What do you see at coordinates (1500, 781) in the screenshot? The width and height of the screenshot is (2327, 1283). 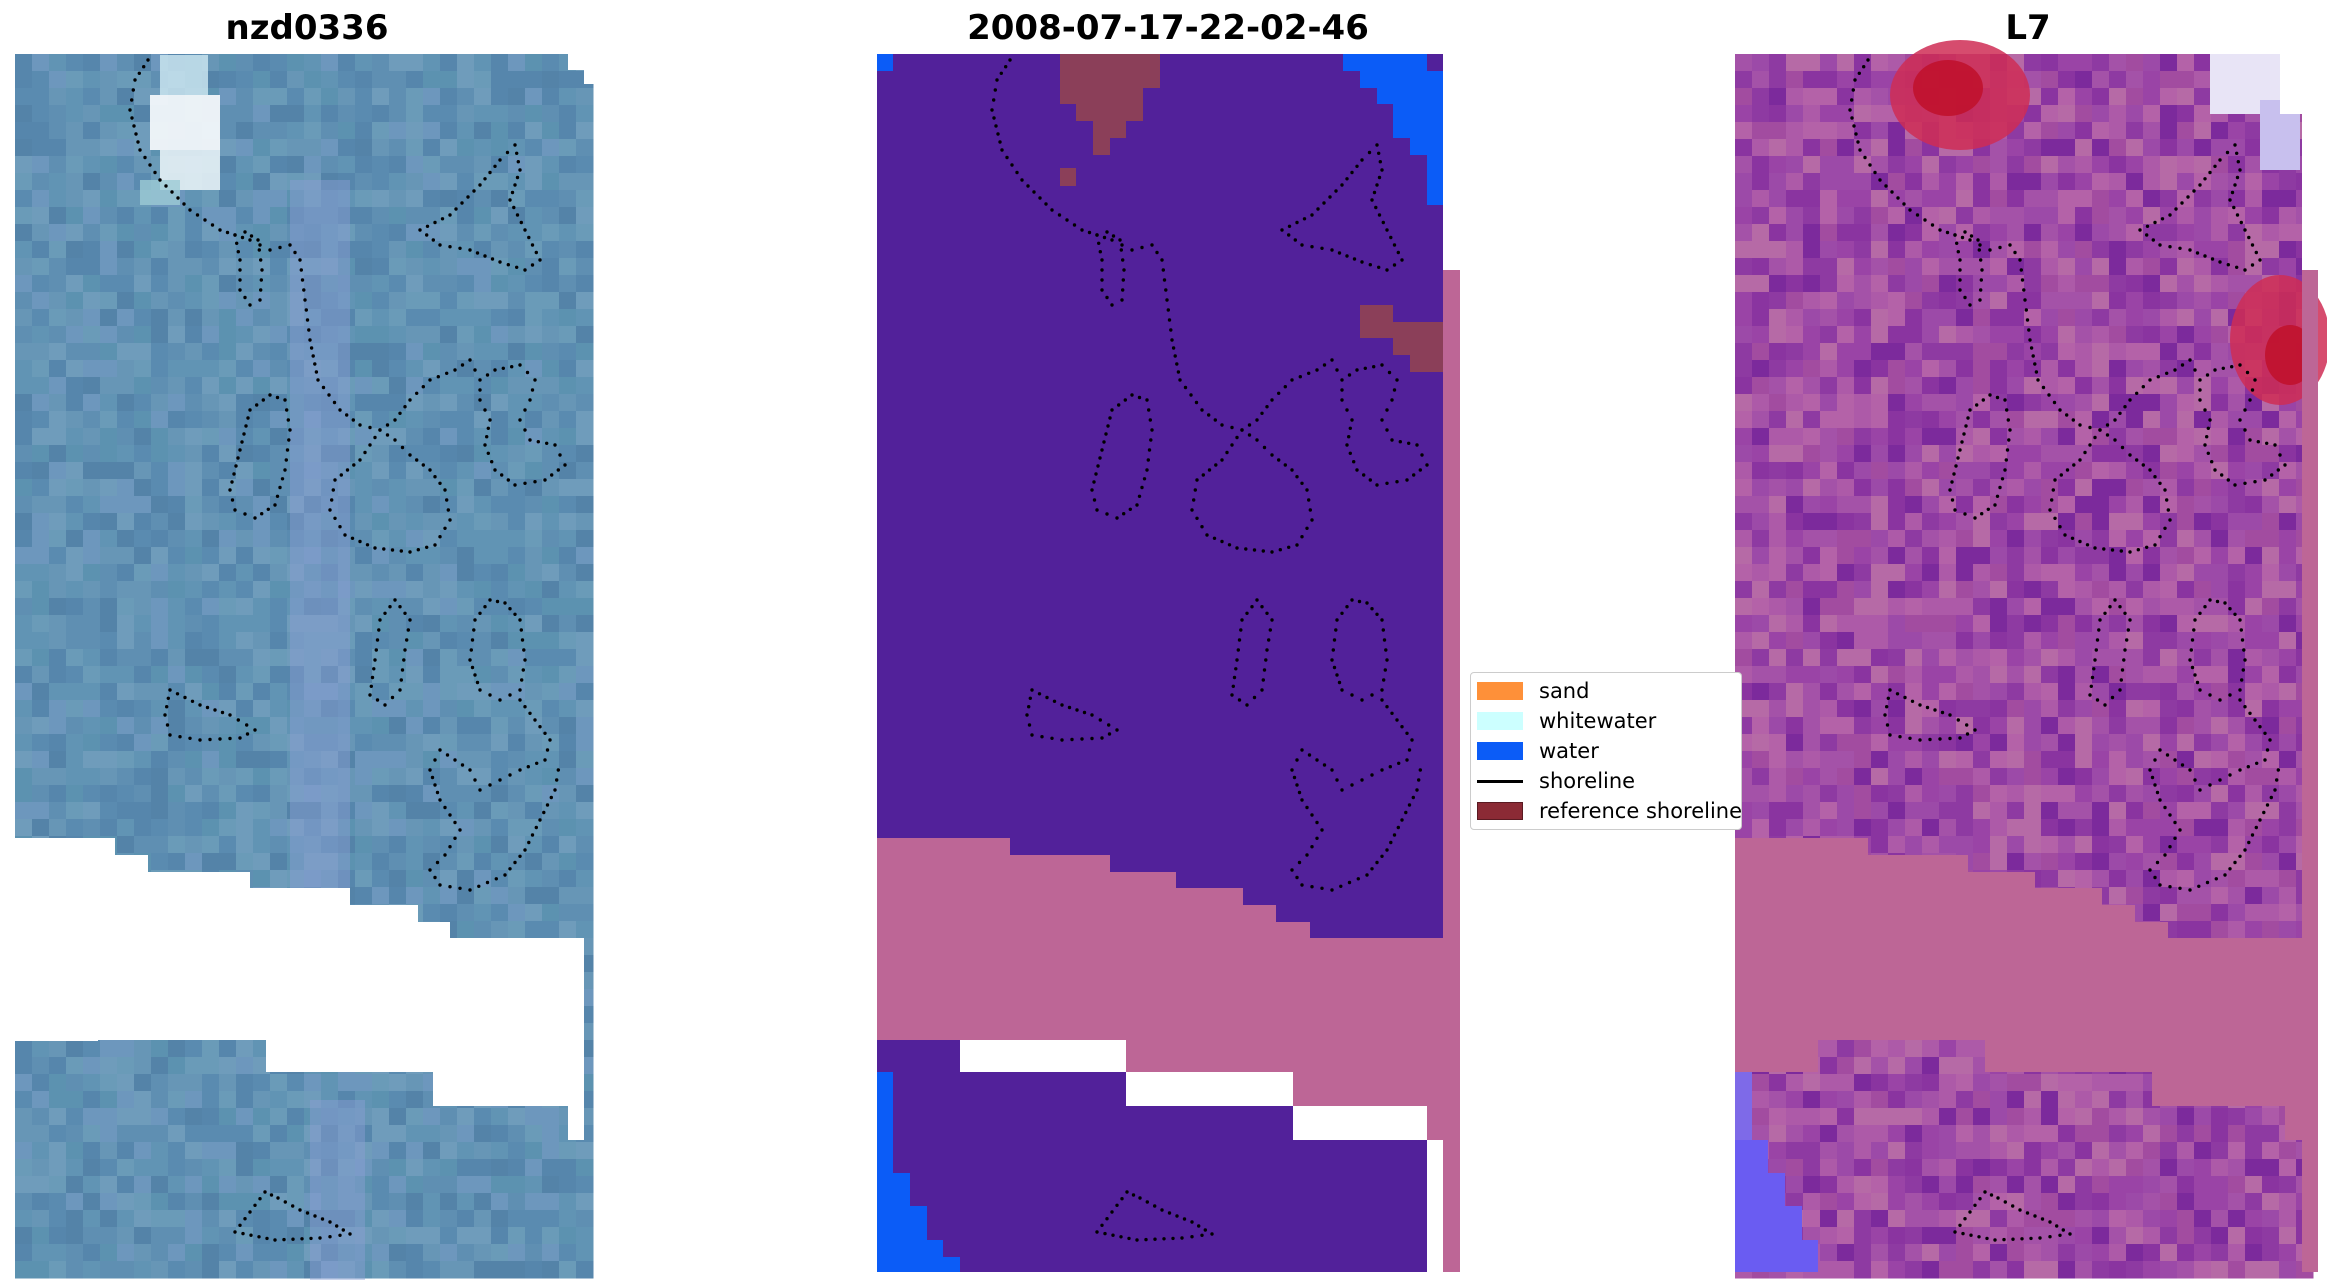 I see `legend-line-shoreline` at bounding box center [1500, 781].